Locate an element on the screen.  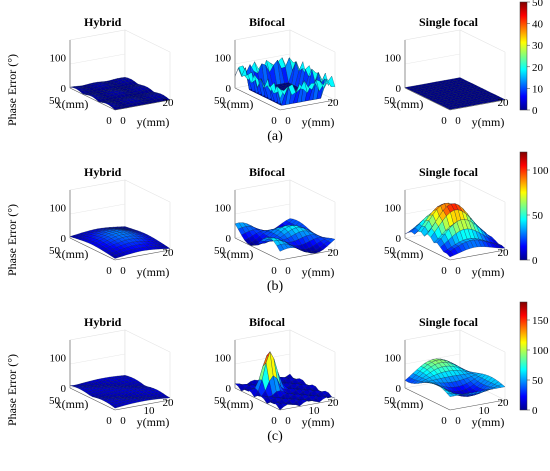
colorbar-tick-label: 10 is located at coordinates (538, 89).